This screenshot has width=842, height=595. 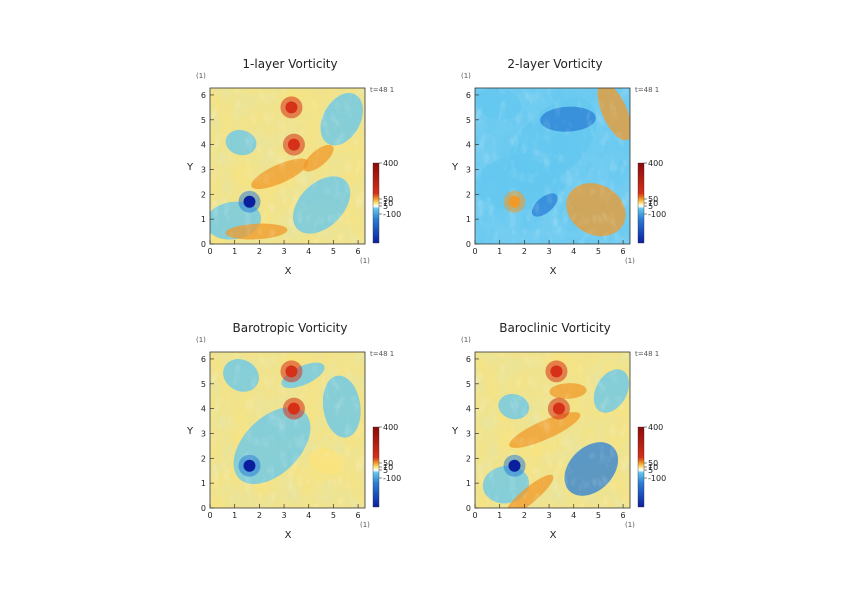 What do you see at coordinates (382, 354) in the screenshot?
I see `time-label: t=48 1` at bounding box center [382, 354].